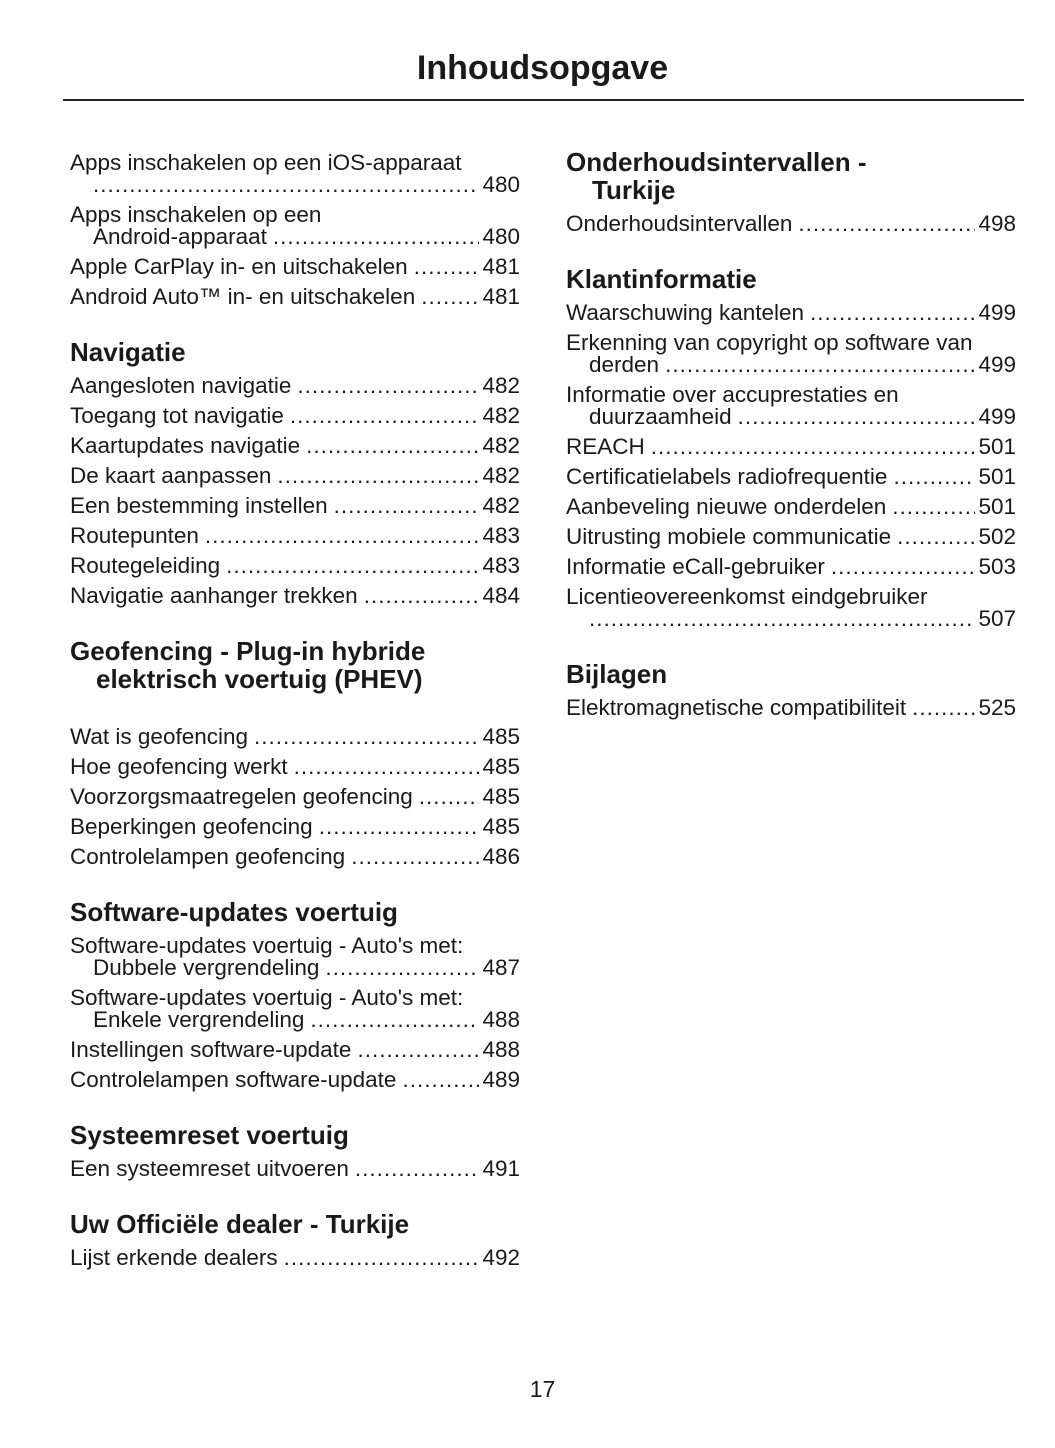  Describe the element at coordinates (542, 68) in the screenshot. I see `page-title: Inhoudsopgave` at that location.